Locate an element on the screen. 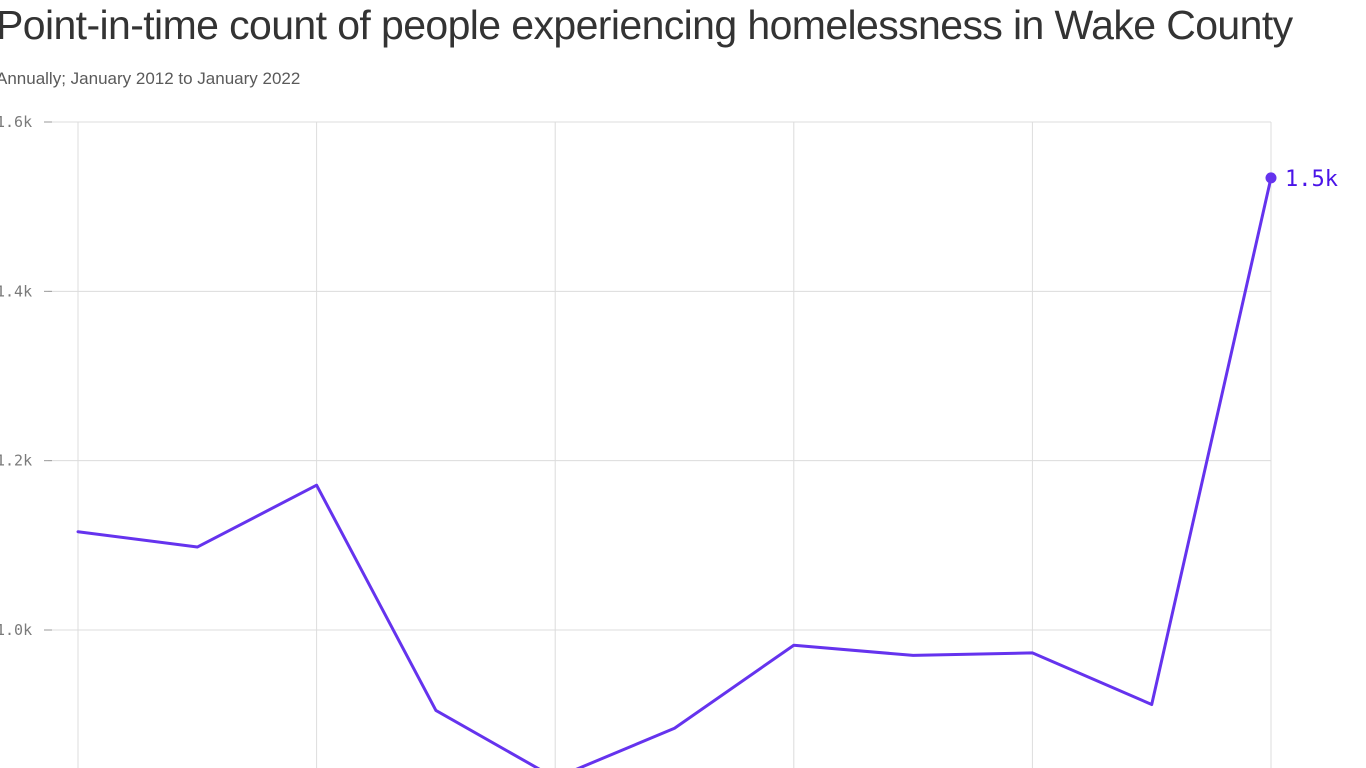 The image size is (1366, 768). y-tick-label: 1.4k is located at coordinates (16, 291).